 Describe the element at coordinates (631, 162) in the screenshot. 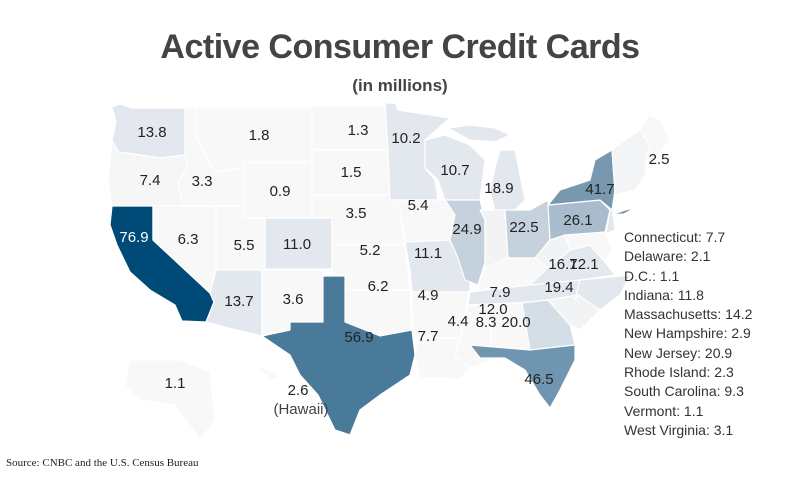

I see `state-new-england` at that location.